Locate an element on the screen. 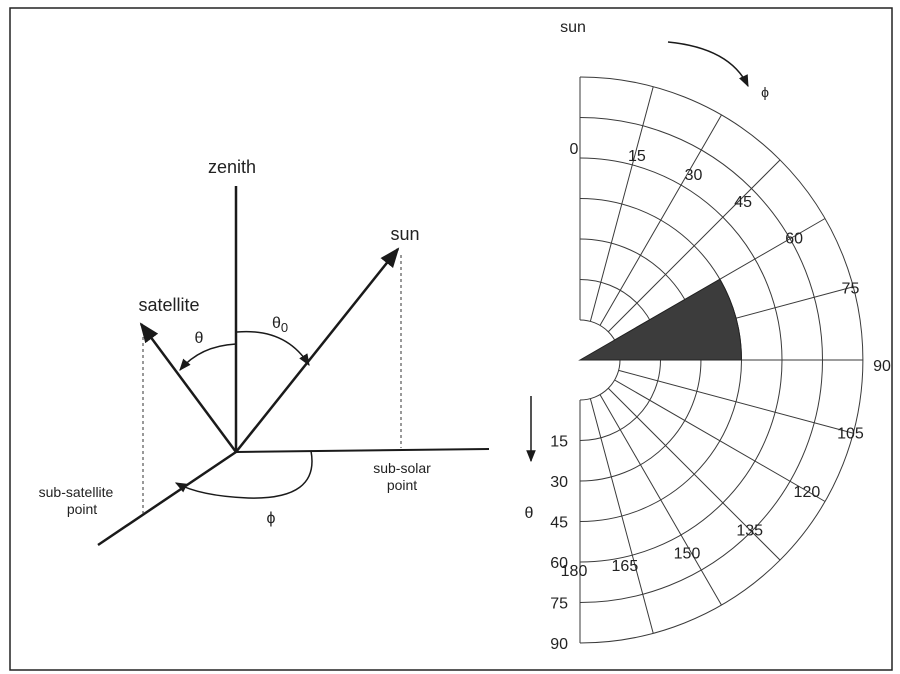  theta-label: θ is located at coordinates (199, 338).